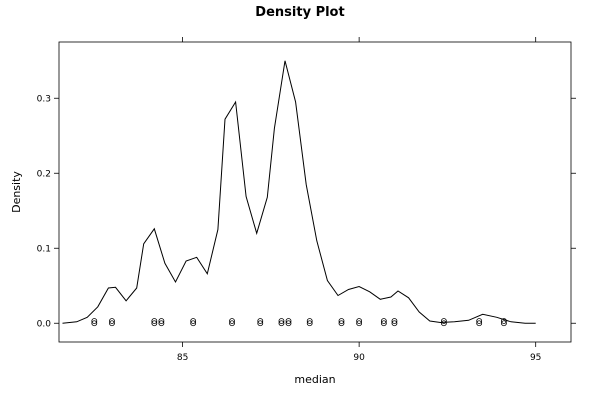 The image size is (599, 400). What do you see at coordinates (44, 249) in the screenshot?
I see `y-tick-label: 0.1` at bounding box center [44, 249].